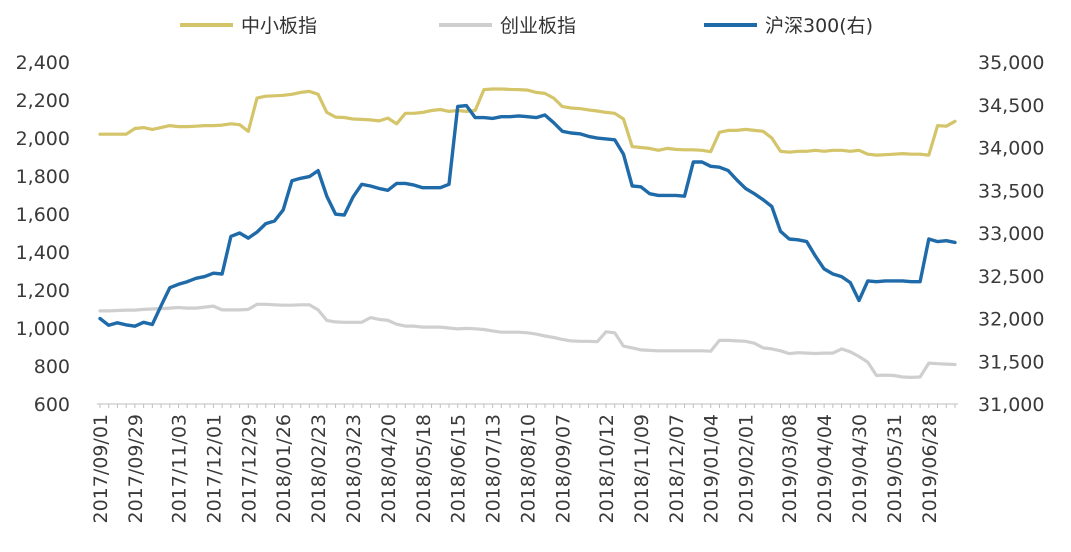 The image size is (1071, 552). What do you see at coordinates (860, 469) in the screenshot?
I see `x-tick-label: 2019/04/30` at bounding box center [860, 469].